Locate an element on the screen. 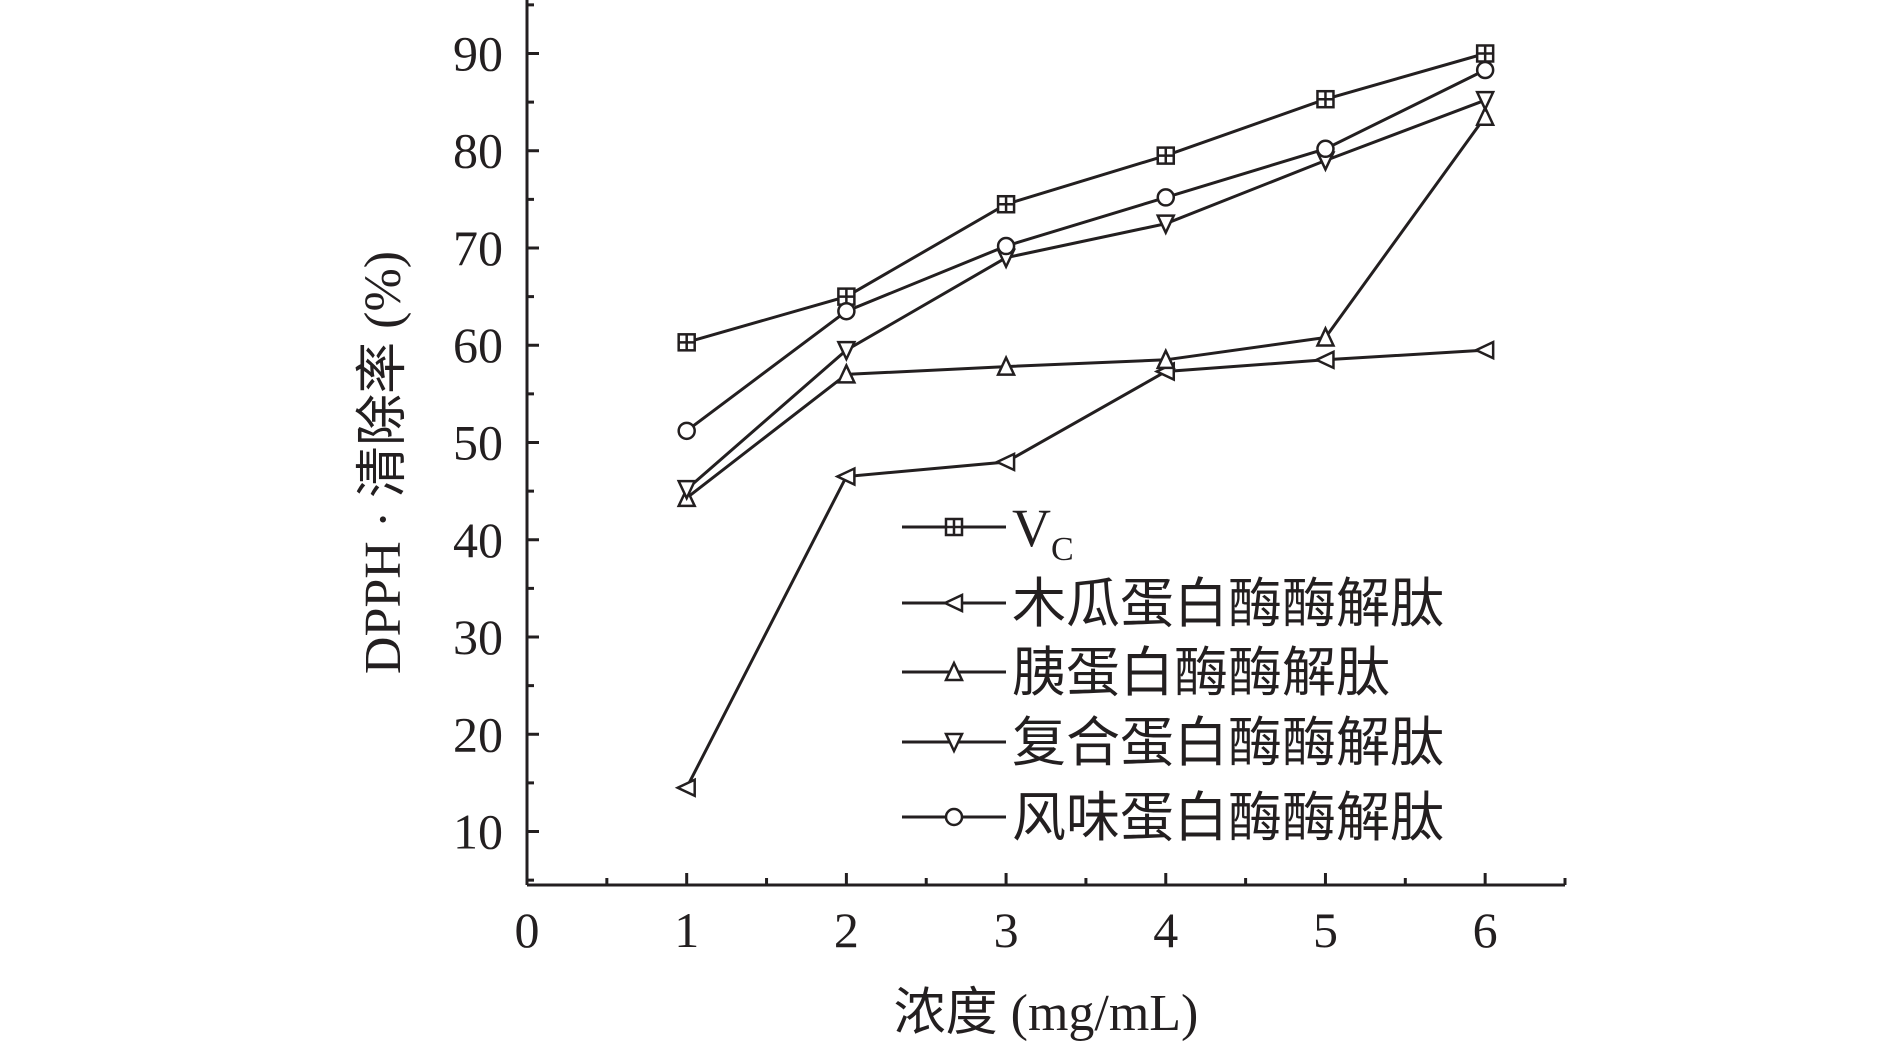 The image size is (1890, 1047). legend-label: 胰蛋白酶酶解肽 is located at coordinates (1201, 673).